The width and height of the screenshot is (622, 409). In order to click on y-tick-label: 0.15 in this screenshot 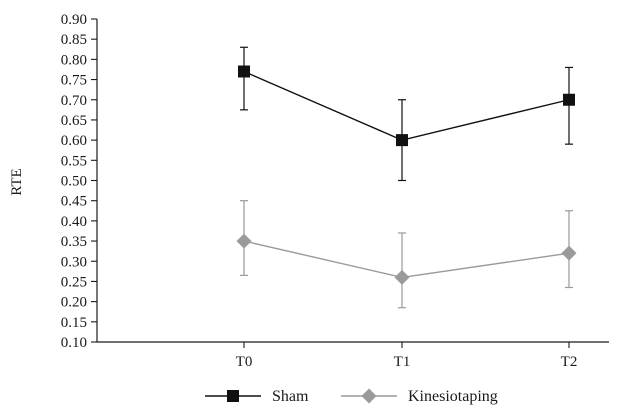, I will do `click(74, 323)`.